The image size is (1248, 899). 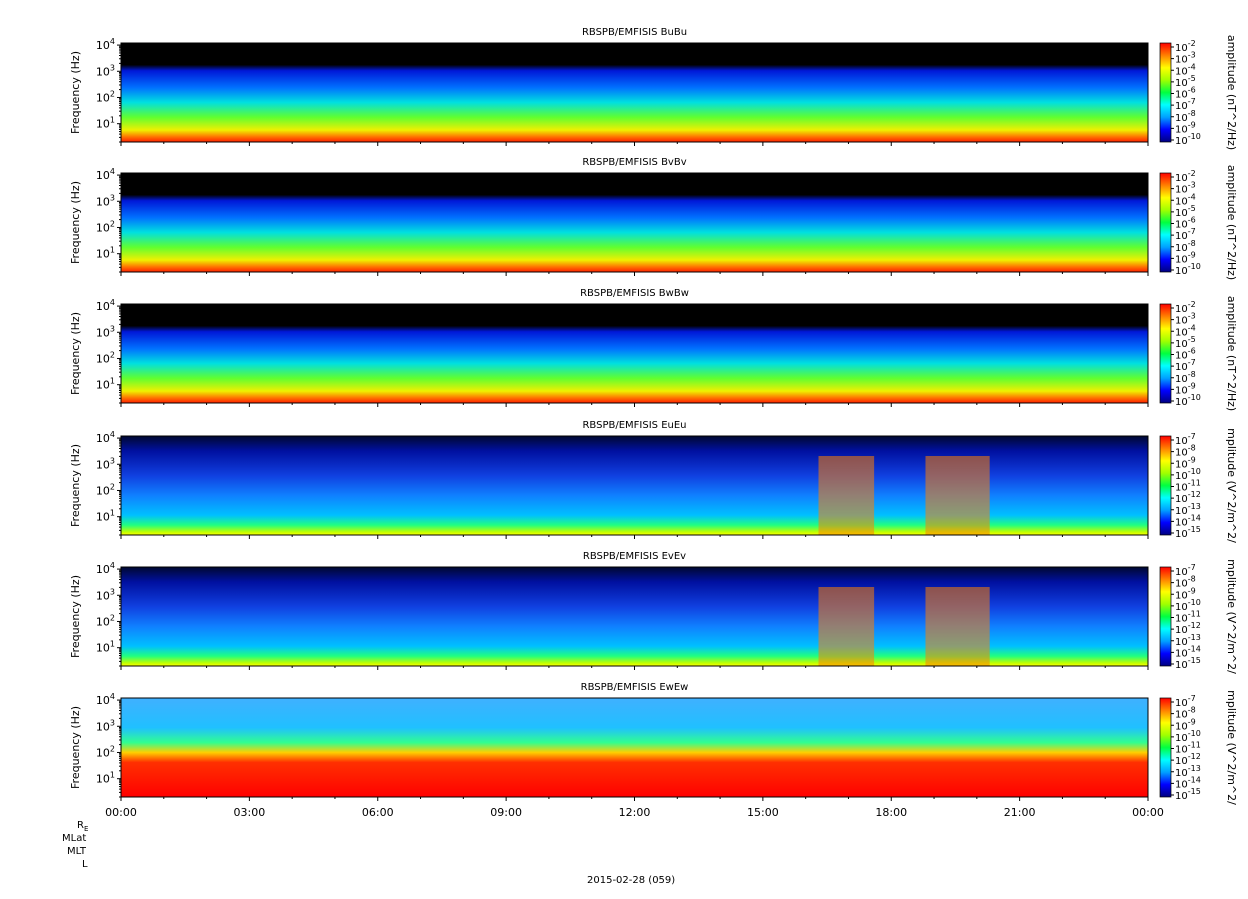 What do you see at coordinates (634, 556) in the screenshot?
I see `panel-title: RBSPB/EMFISIS EvEv` at bounding box center [634, 556].